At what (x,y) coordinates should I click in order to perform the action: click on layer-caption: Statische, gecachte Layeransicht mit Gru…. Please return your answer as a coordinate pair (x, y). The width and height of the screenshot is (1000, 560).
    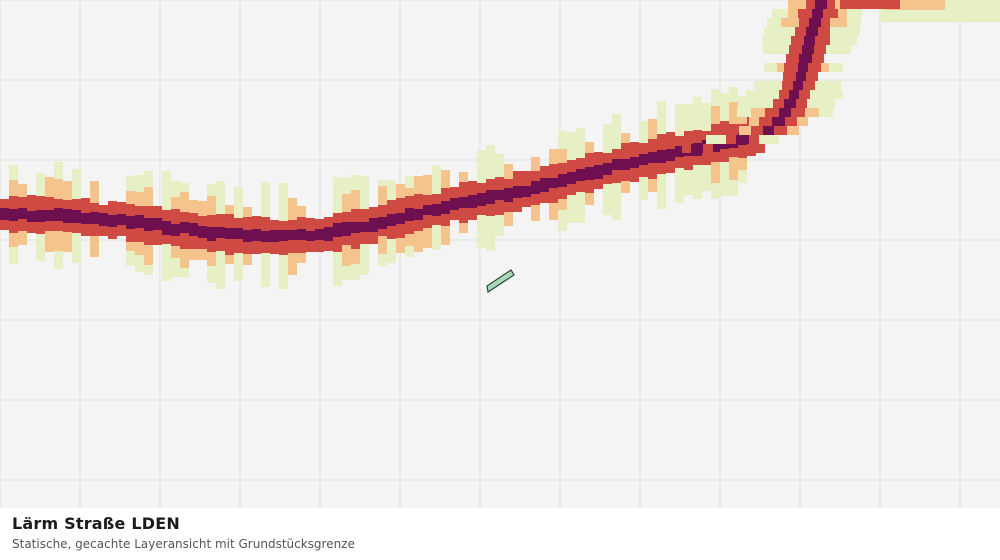
    Looking at the image, I should click on (183, 544).